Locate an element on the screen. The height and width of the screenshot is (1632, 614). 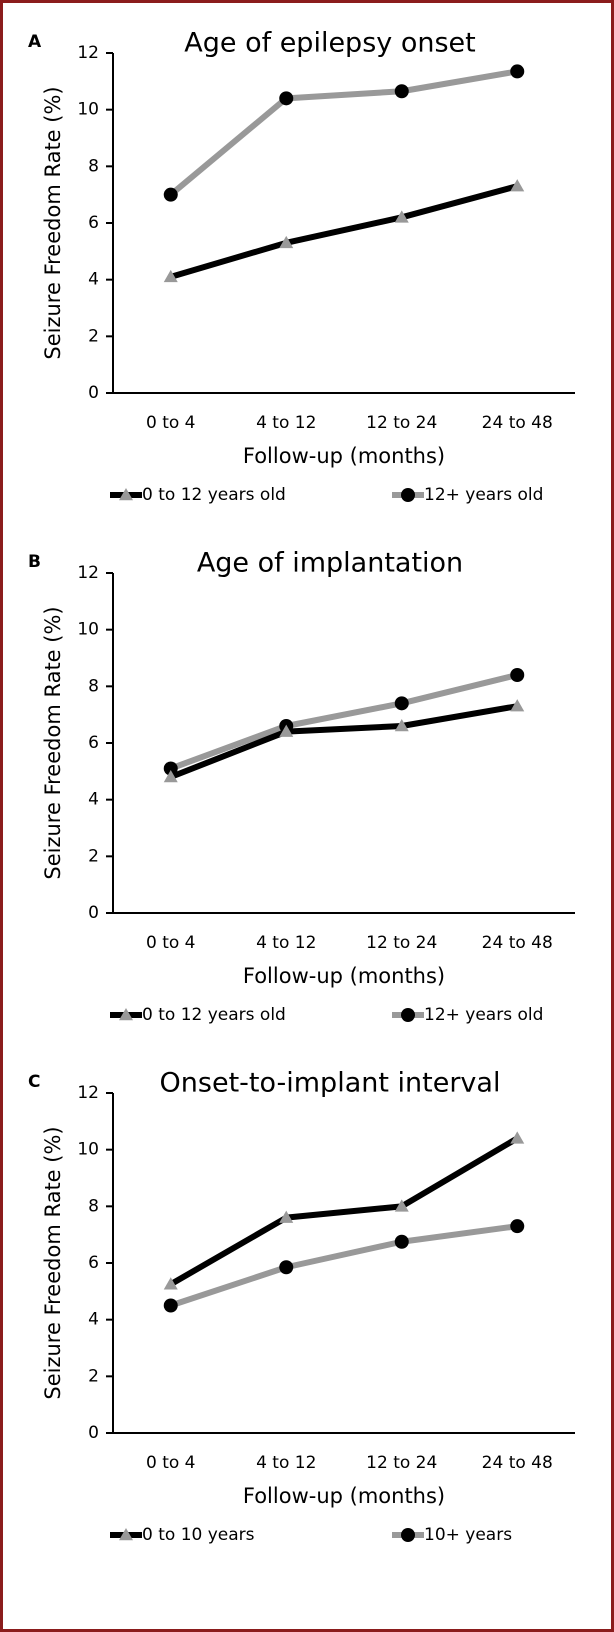
panel-label: C is located at coordinates (34, 1082).